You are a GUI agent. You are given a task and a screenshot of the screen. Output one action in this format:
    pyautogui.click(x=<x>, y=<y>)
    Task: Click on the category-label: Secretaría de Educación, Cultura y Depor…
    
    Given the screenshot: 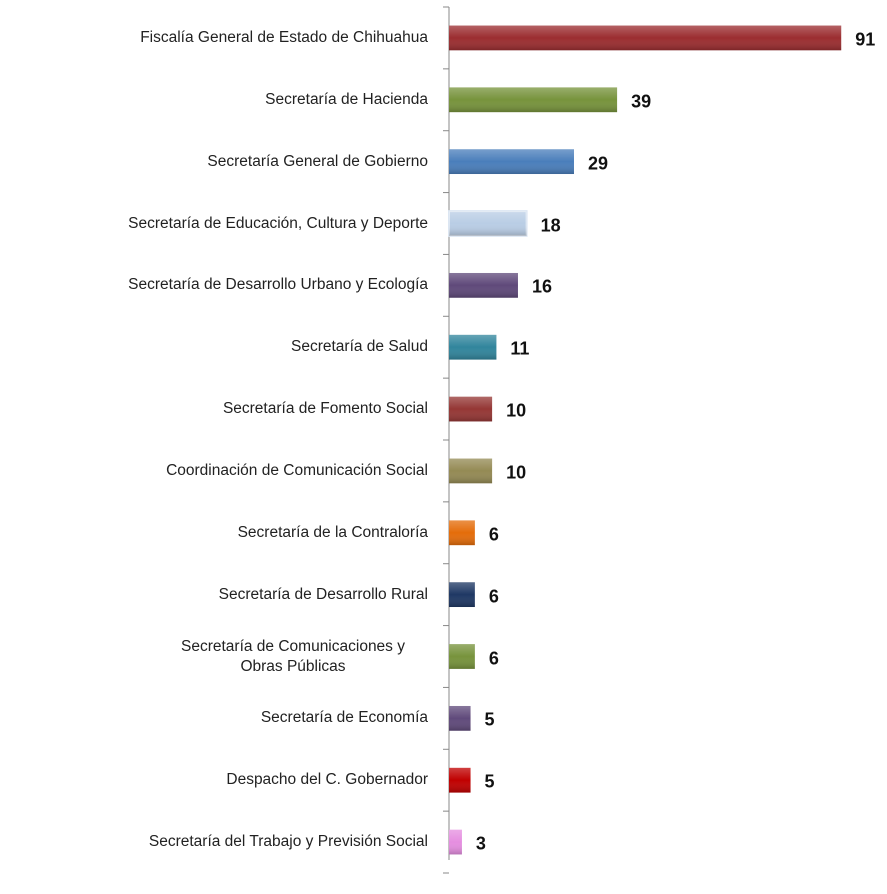 What is the action you would take?
    pyautogui.click(x=278, y=223)
    